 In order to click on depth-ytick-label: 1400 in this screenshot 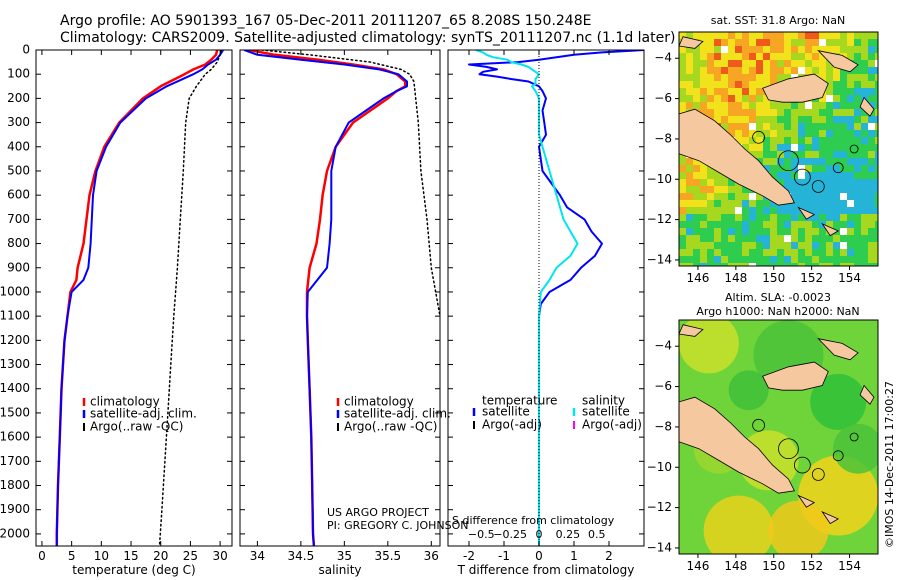, I will do `click(15, 388)`.